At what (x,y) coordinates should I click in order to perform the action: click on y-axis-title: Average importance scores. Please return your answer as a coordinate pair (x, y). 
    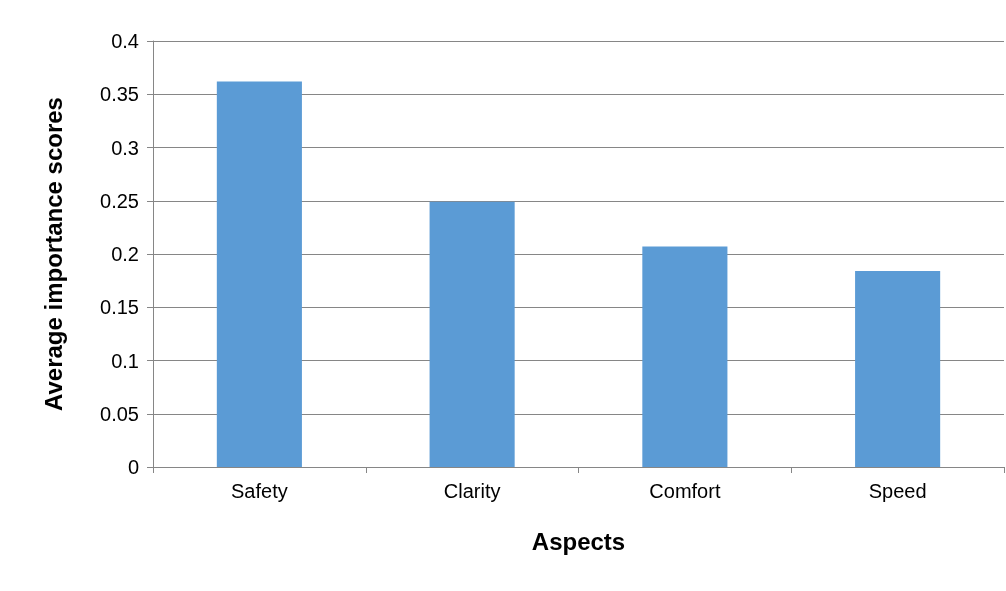
    Looking at the image, I should click on (53, 254).